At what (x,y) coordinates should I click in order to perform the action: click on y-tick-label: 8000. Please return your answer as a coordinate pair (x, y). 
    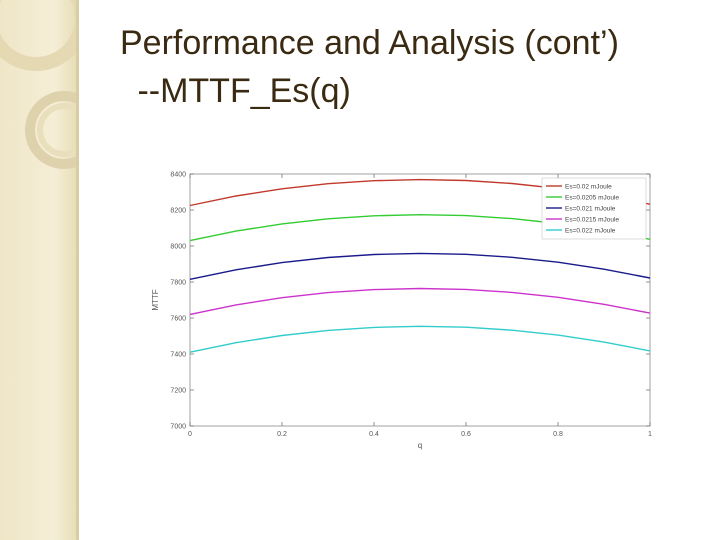
    Looking at the image, I should click on (178, 247).